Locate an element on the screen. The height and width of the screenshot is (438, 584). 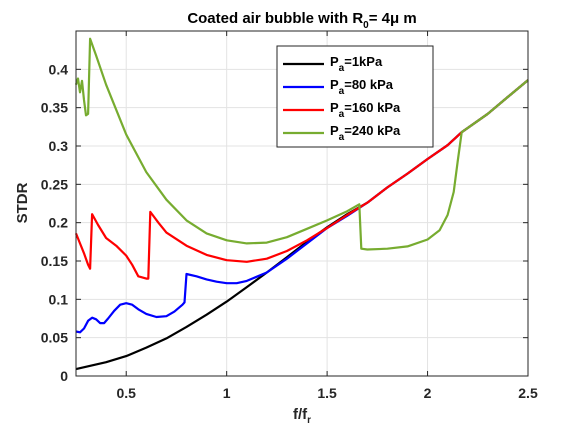
y-tick-label: 0.35 is located at coordinates (54, 108).